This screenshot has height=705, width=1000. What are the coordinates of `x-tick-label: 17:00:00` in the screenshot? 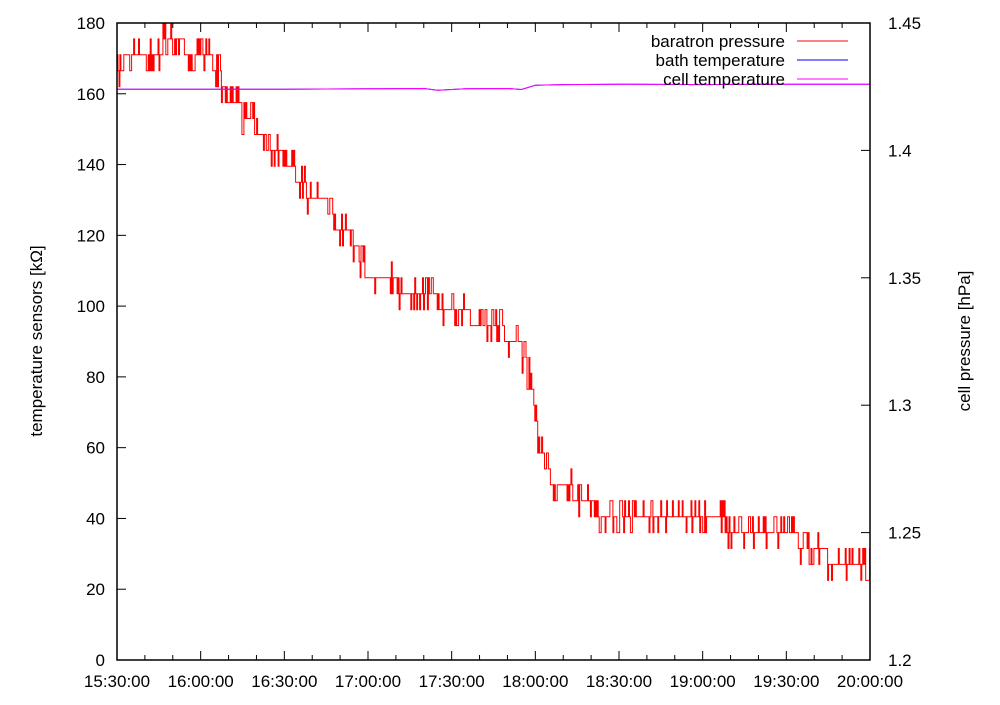 It's located at (368, 681).